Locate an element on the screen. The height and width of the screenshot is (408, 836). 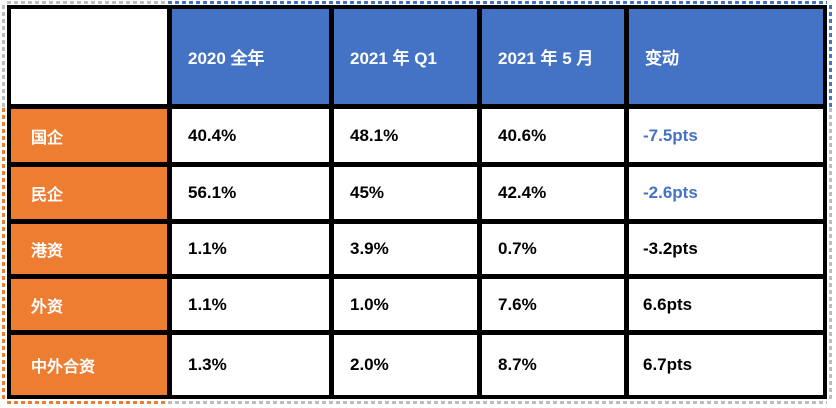
change-cell: 6.6pts is located at coordinates (726, 304).